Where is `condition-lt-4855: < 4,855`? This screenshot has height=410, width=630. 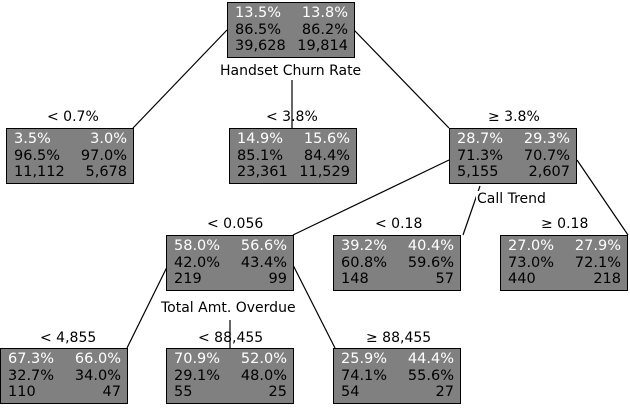 condition-lt-4855: < 4,855 is located at coordinates (68, 338).